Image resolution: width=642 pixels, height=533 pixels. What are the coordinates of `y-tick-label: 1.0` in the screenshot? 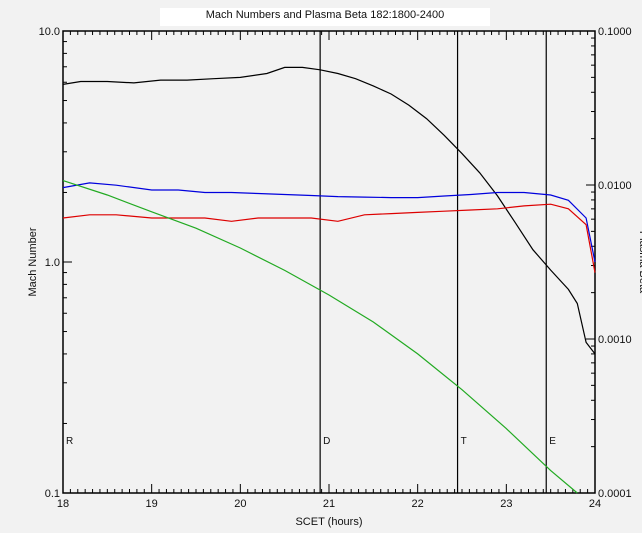 It's located at (52, 263).